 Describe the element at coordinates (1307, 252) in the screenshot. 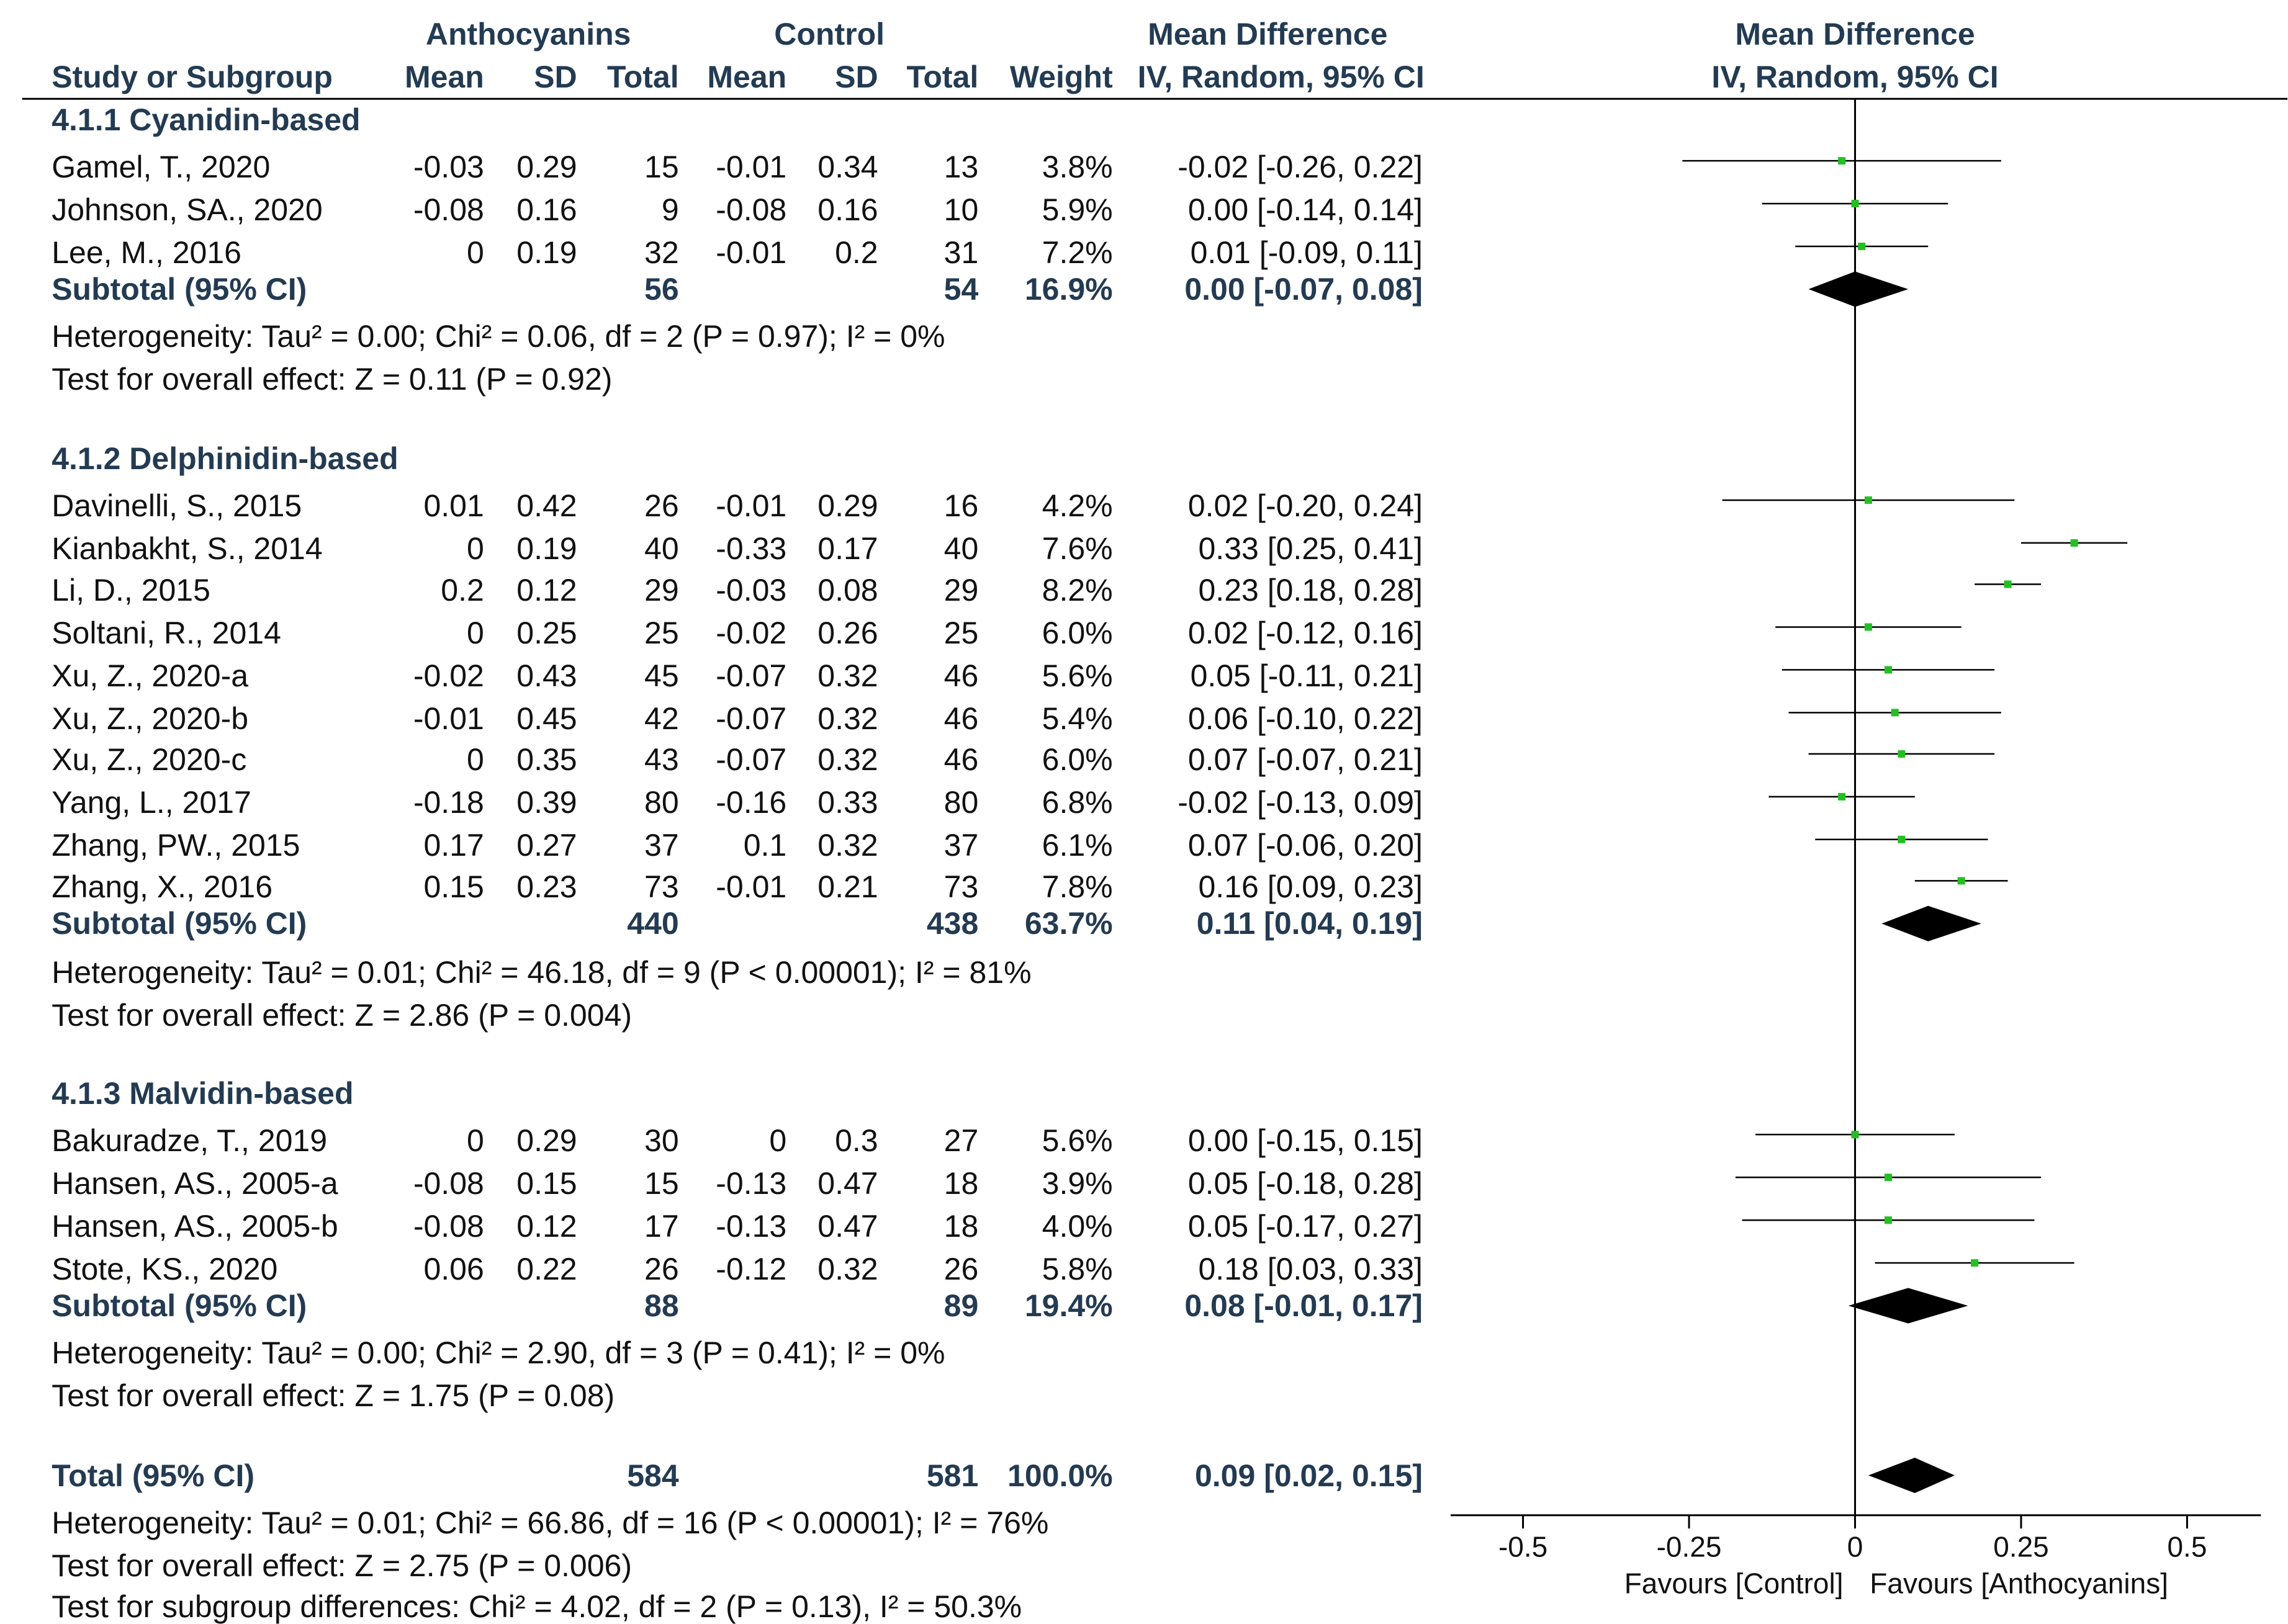

I see `study-mean-difference-ci: 0.01 [-0.09, 0.11]` at that location.